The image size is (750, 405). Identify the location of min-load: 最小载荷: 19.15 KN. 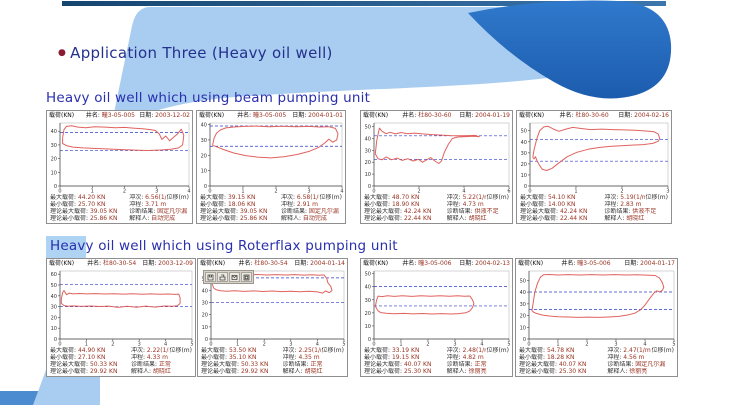
(405, 357).